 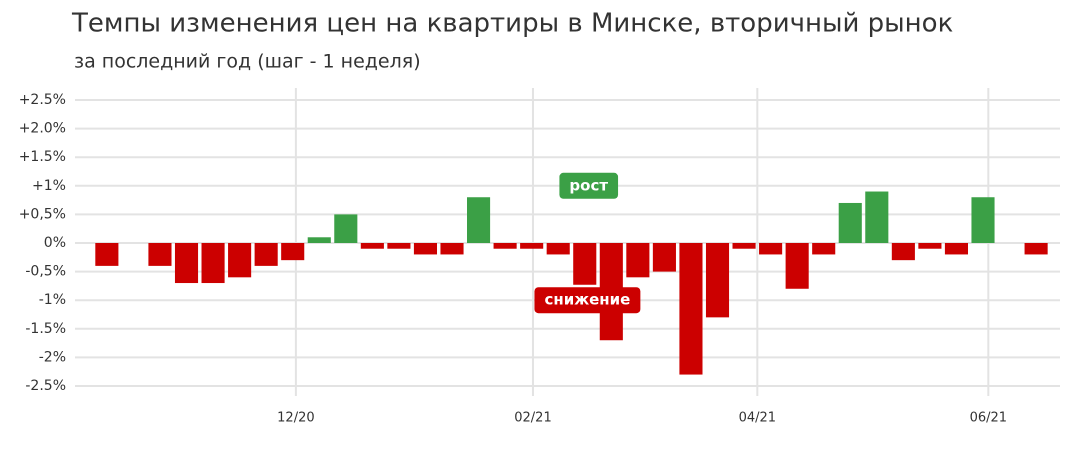 I want to click on chart-subtitle: за последний год (шаг - 1 неделя), so click(x=247, y=62).